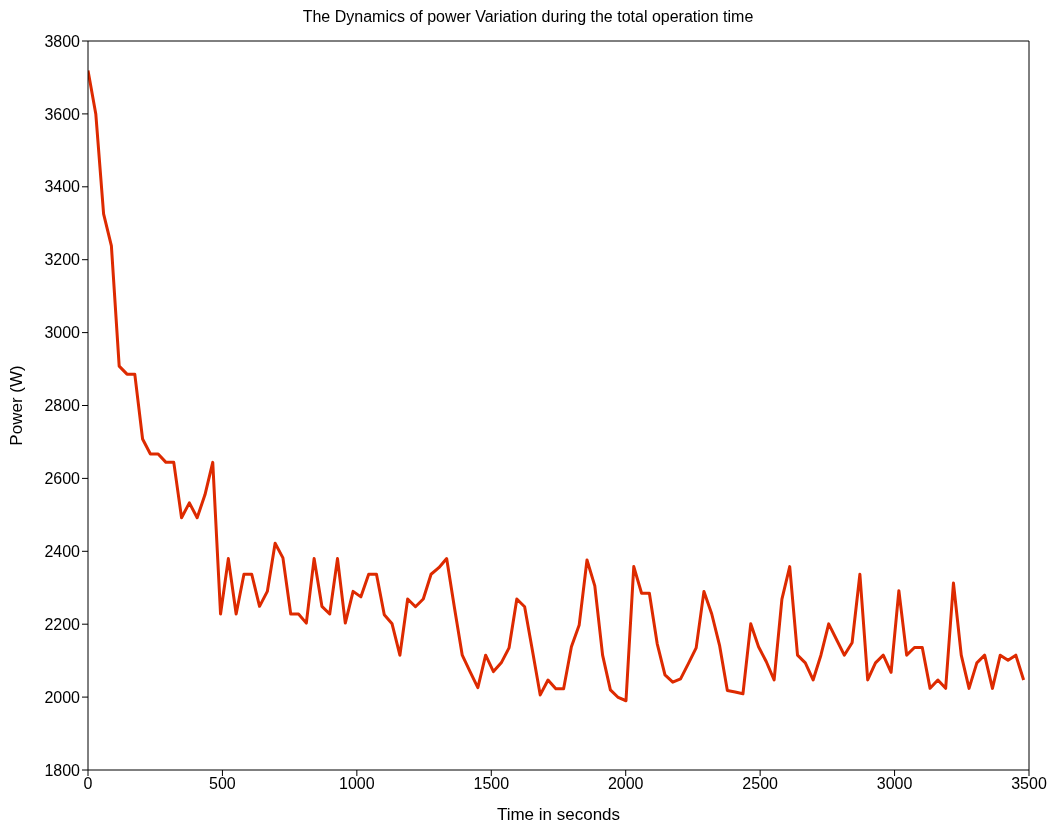  What do you see at coordinates (62, 260) in the screenshot?
I see `y-tick-label: 3200` at bounding box center [62, 260].